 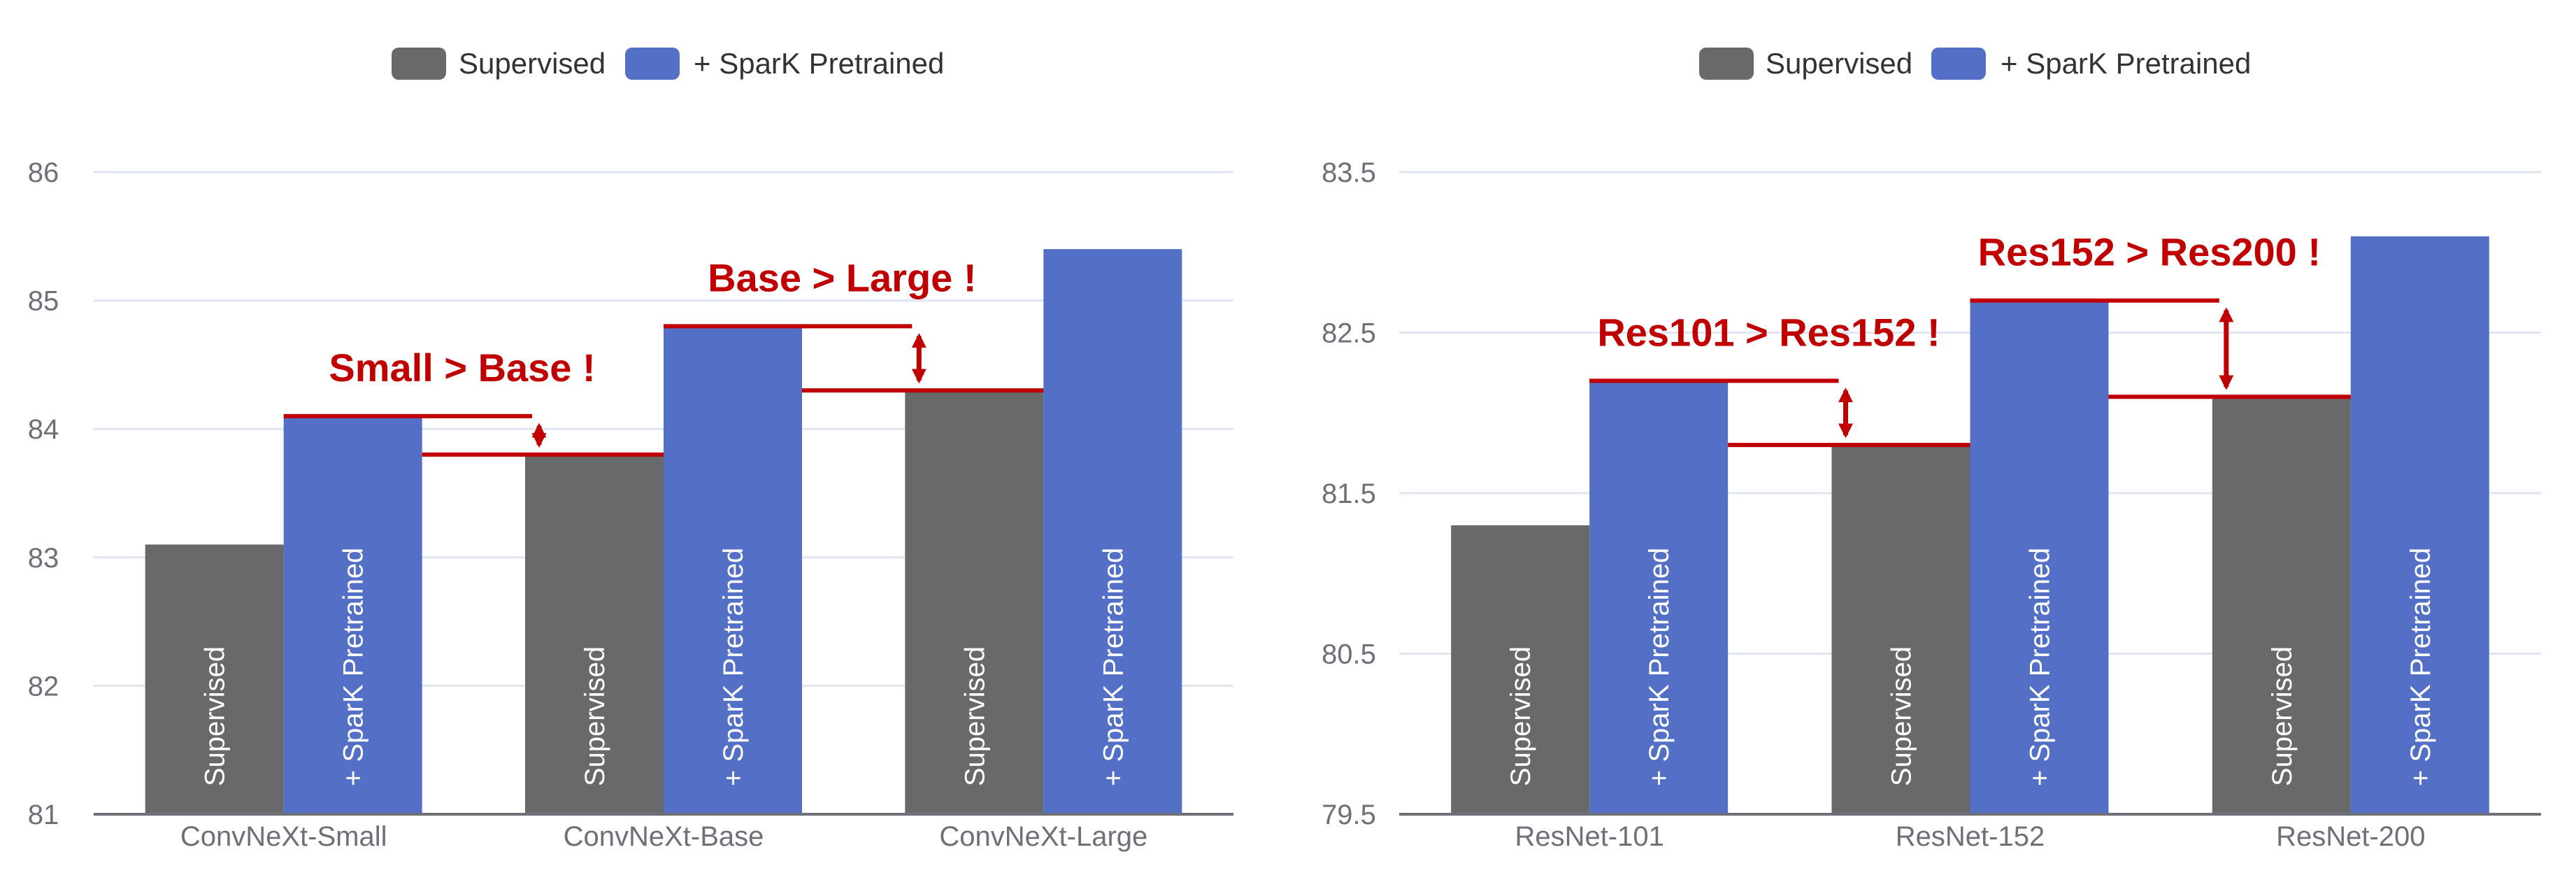 I want to click on y-tick-label: 79.5, so click(x=1349, y=815).